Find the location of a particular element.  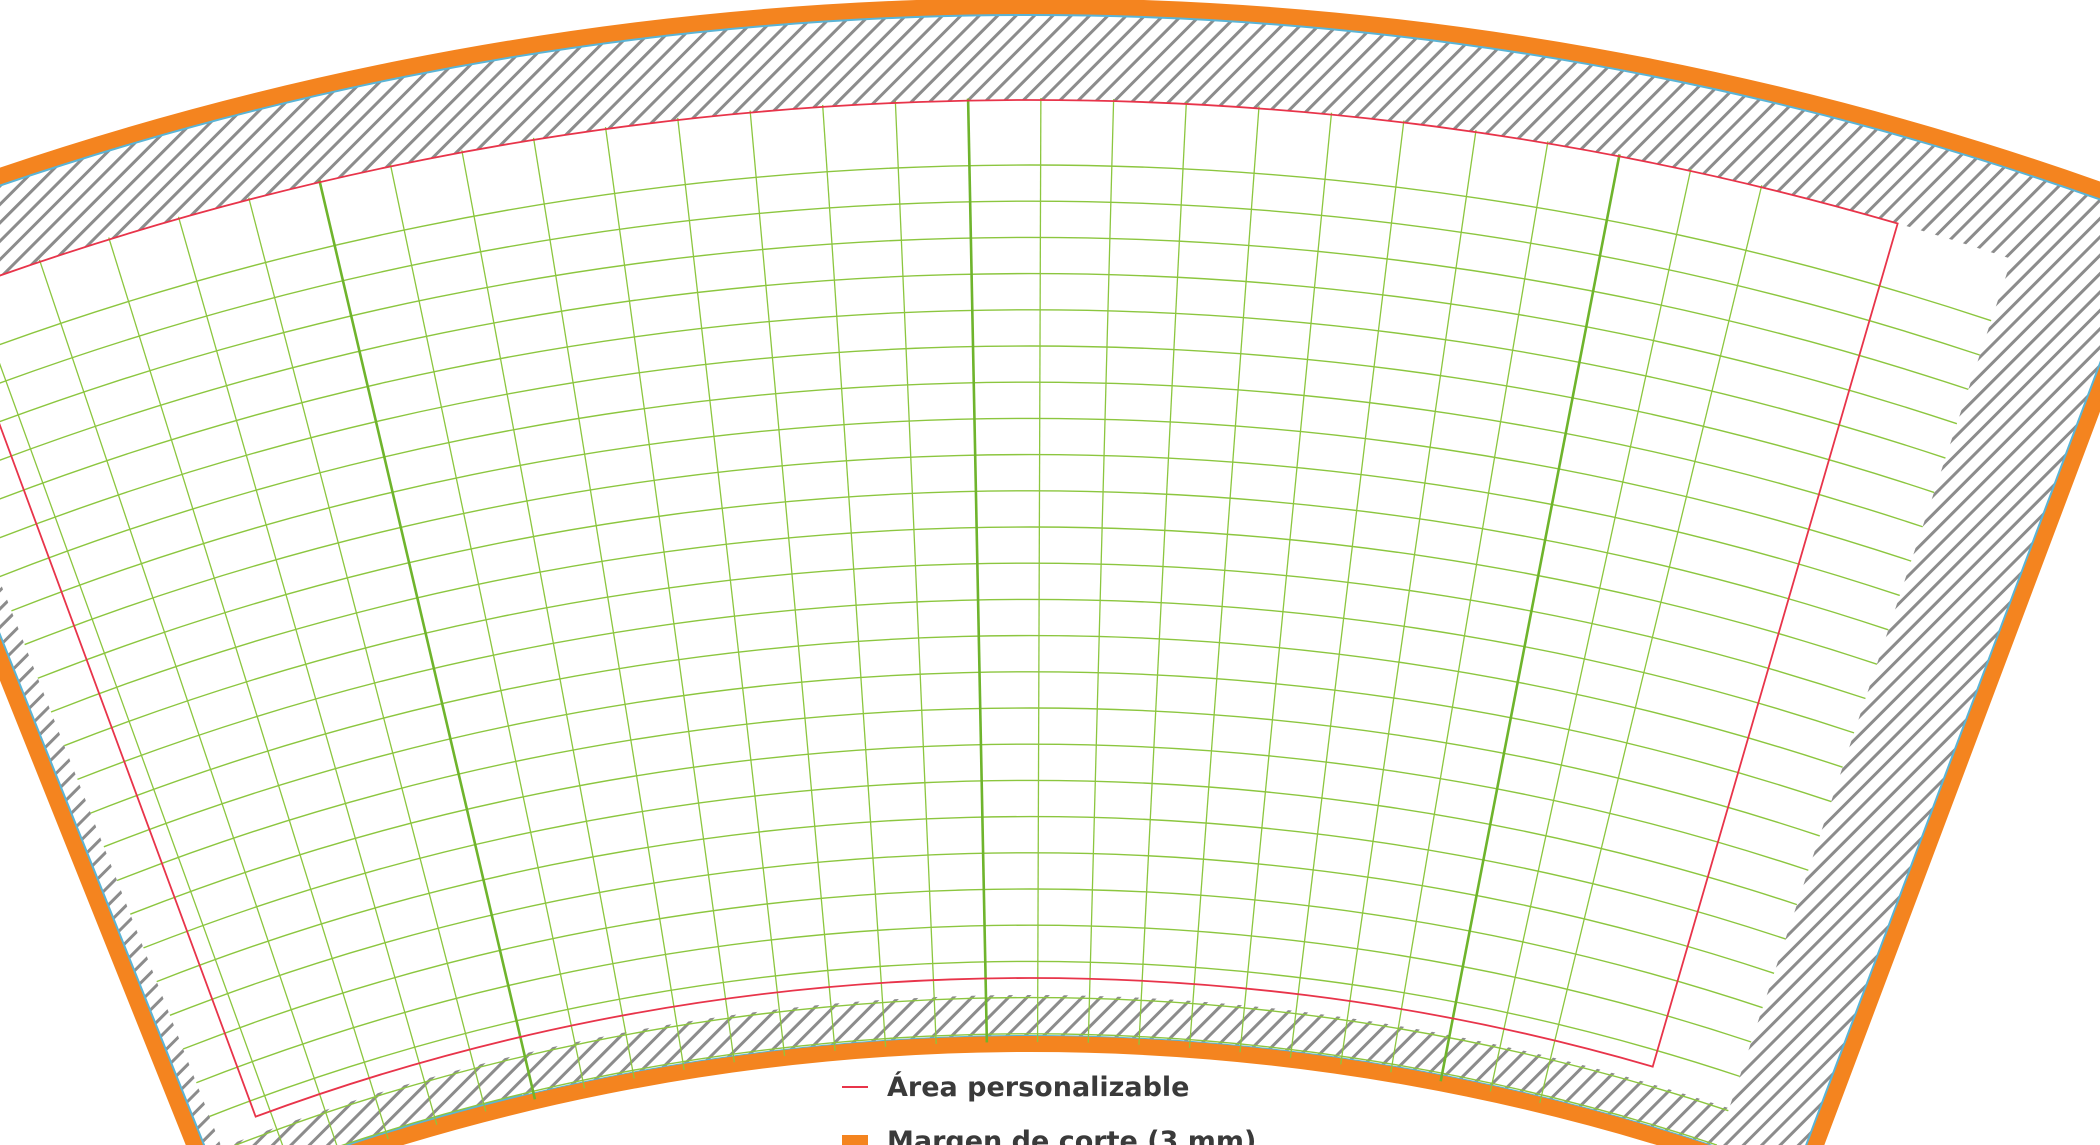

legend-margin-swatch-icon is located at coordinates (855, 1140).